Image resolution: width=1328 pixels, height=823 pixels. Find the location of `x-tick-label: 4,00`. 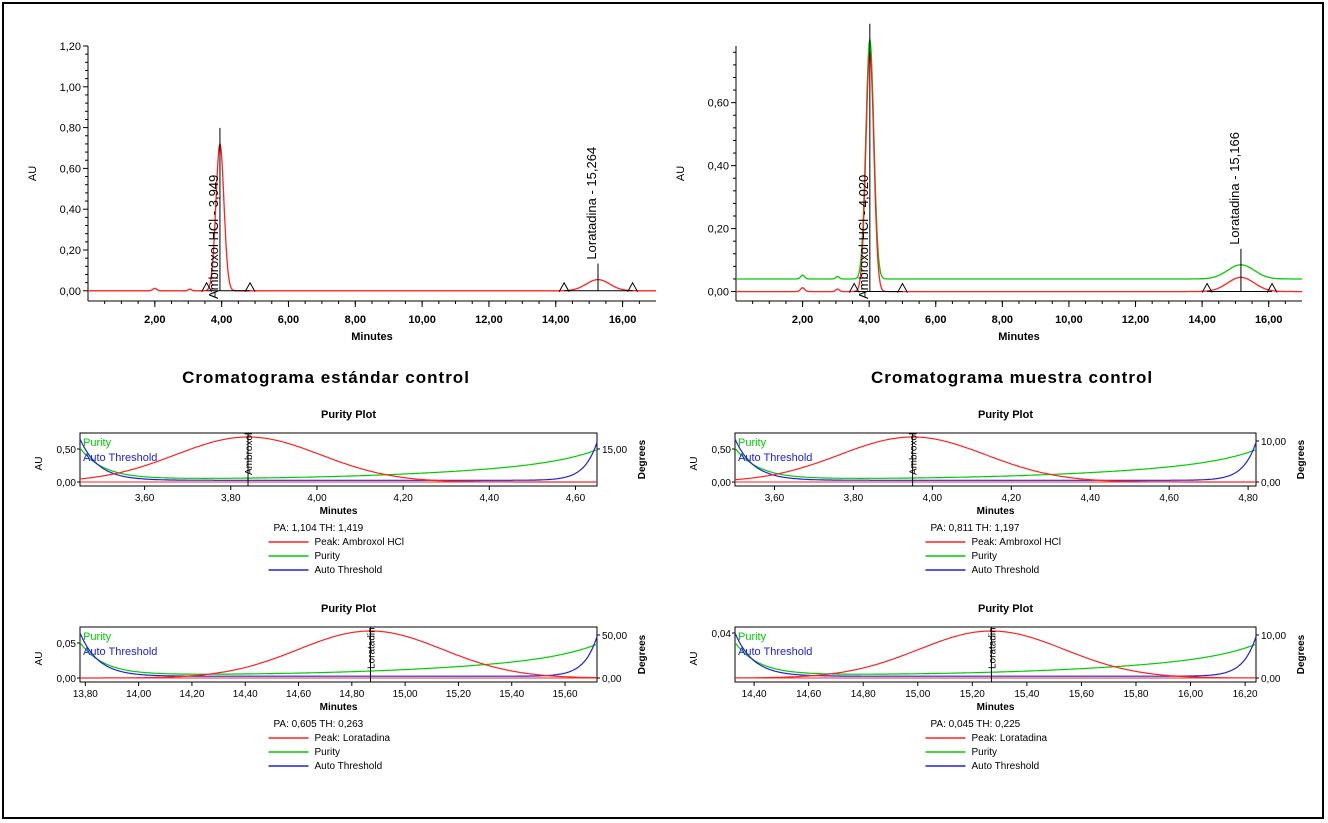

x-tick-label: 4,00 is located at coordinates (933, 498).